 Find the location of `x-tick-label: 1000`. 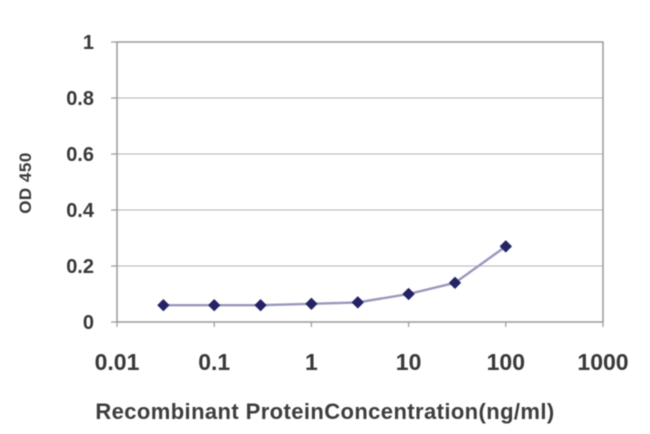

x-tick-label: 1000 is located at coordinates (602, 362).